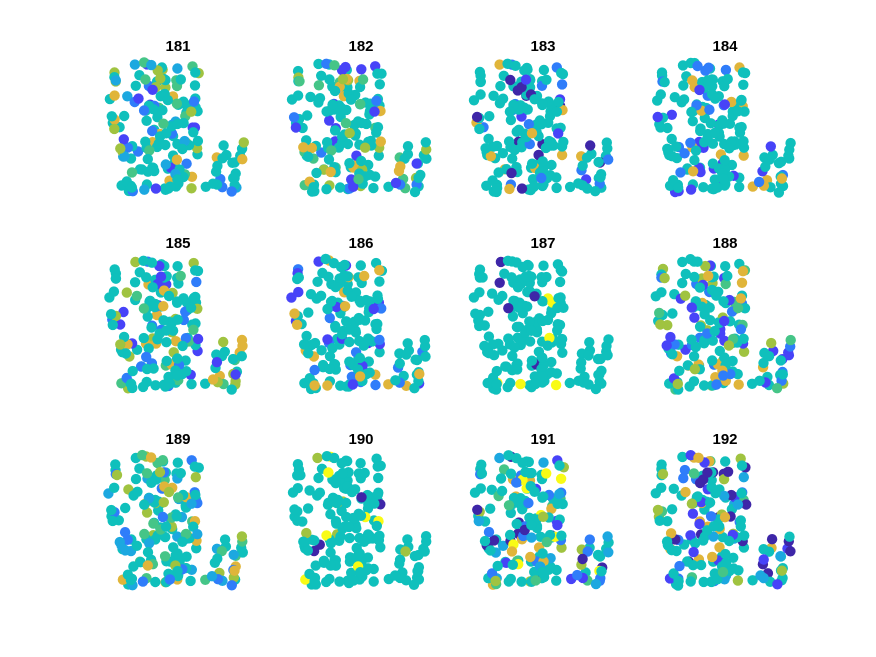  What do you see at coordinates (176, 117) in the screenshot?
I see `panel-181: 181` at bounding box center [176, 117].